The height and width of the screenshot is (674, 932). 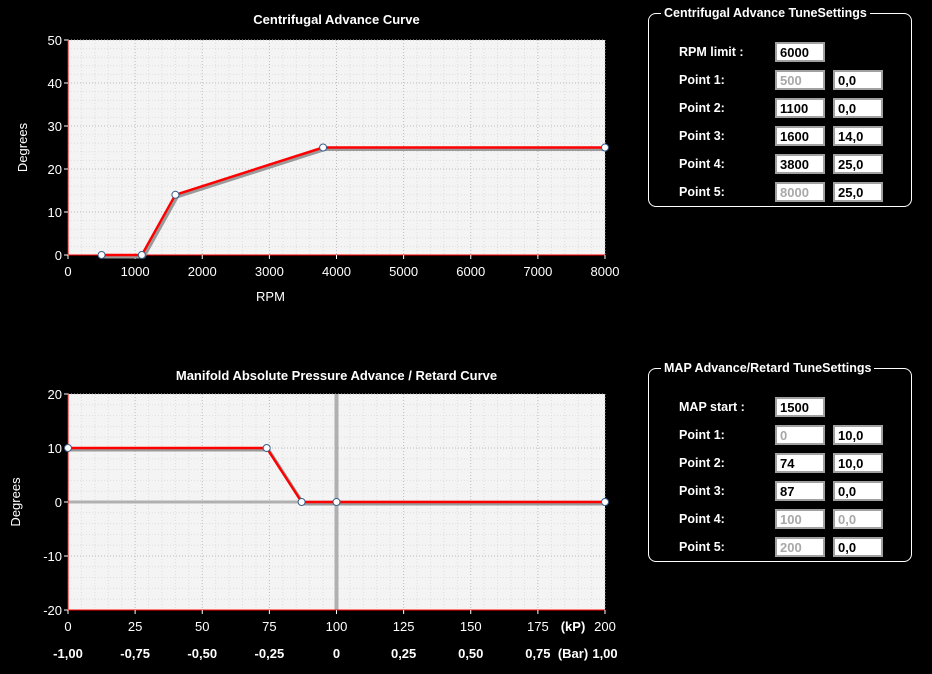 I want to click on centrifugal-point-5-row: Point 5:, so click(x=780, y=193).